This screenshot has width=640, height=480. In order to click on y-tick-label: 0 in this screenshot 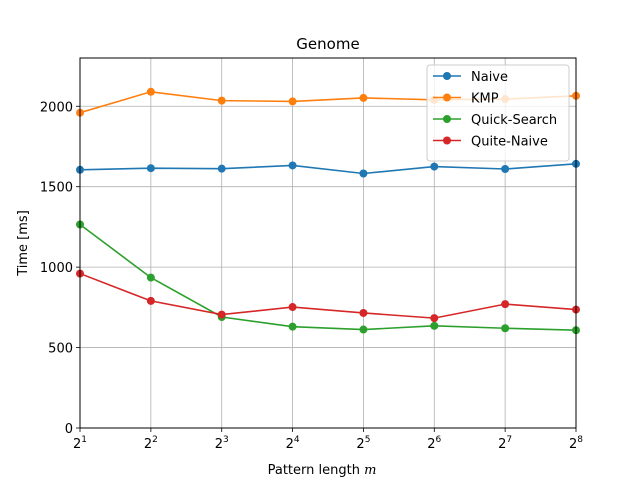, I will do `click(69, 429)`.